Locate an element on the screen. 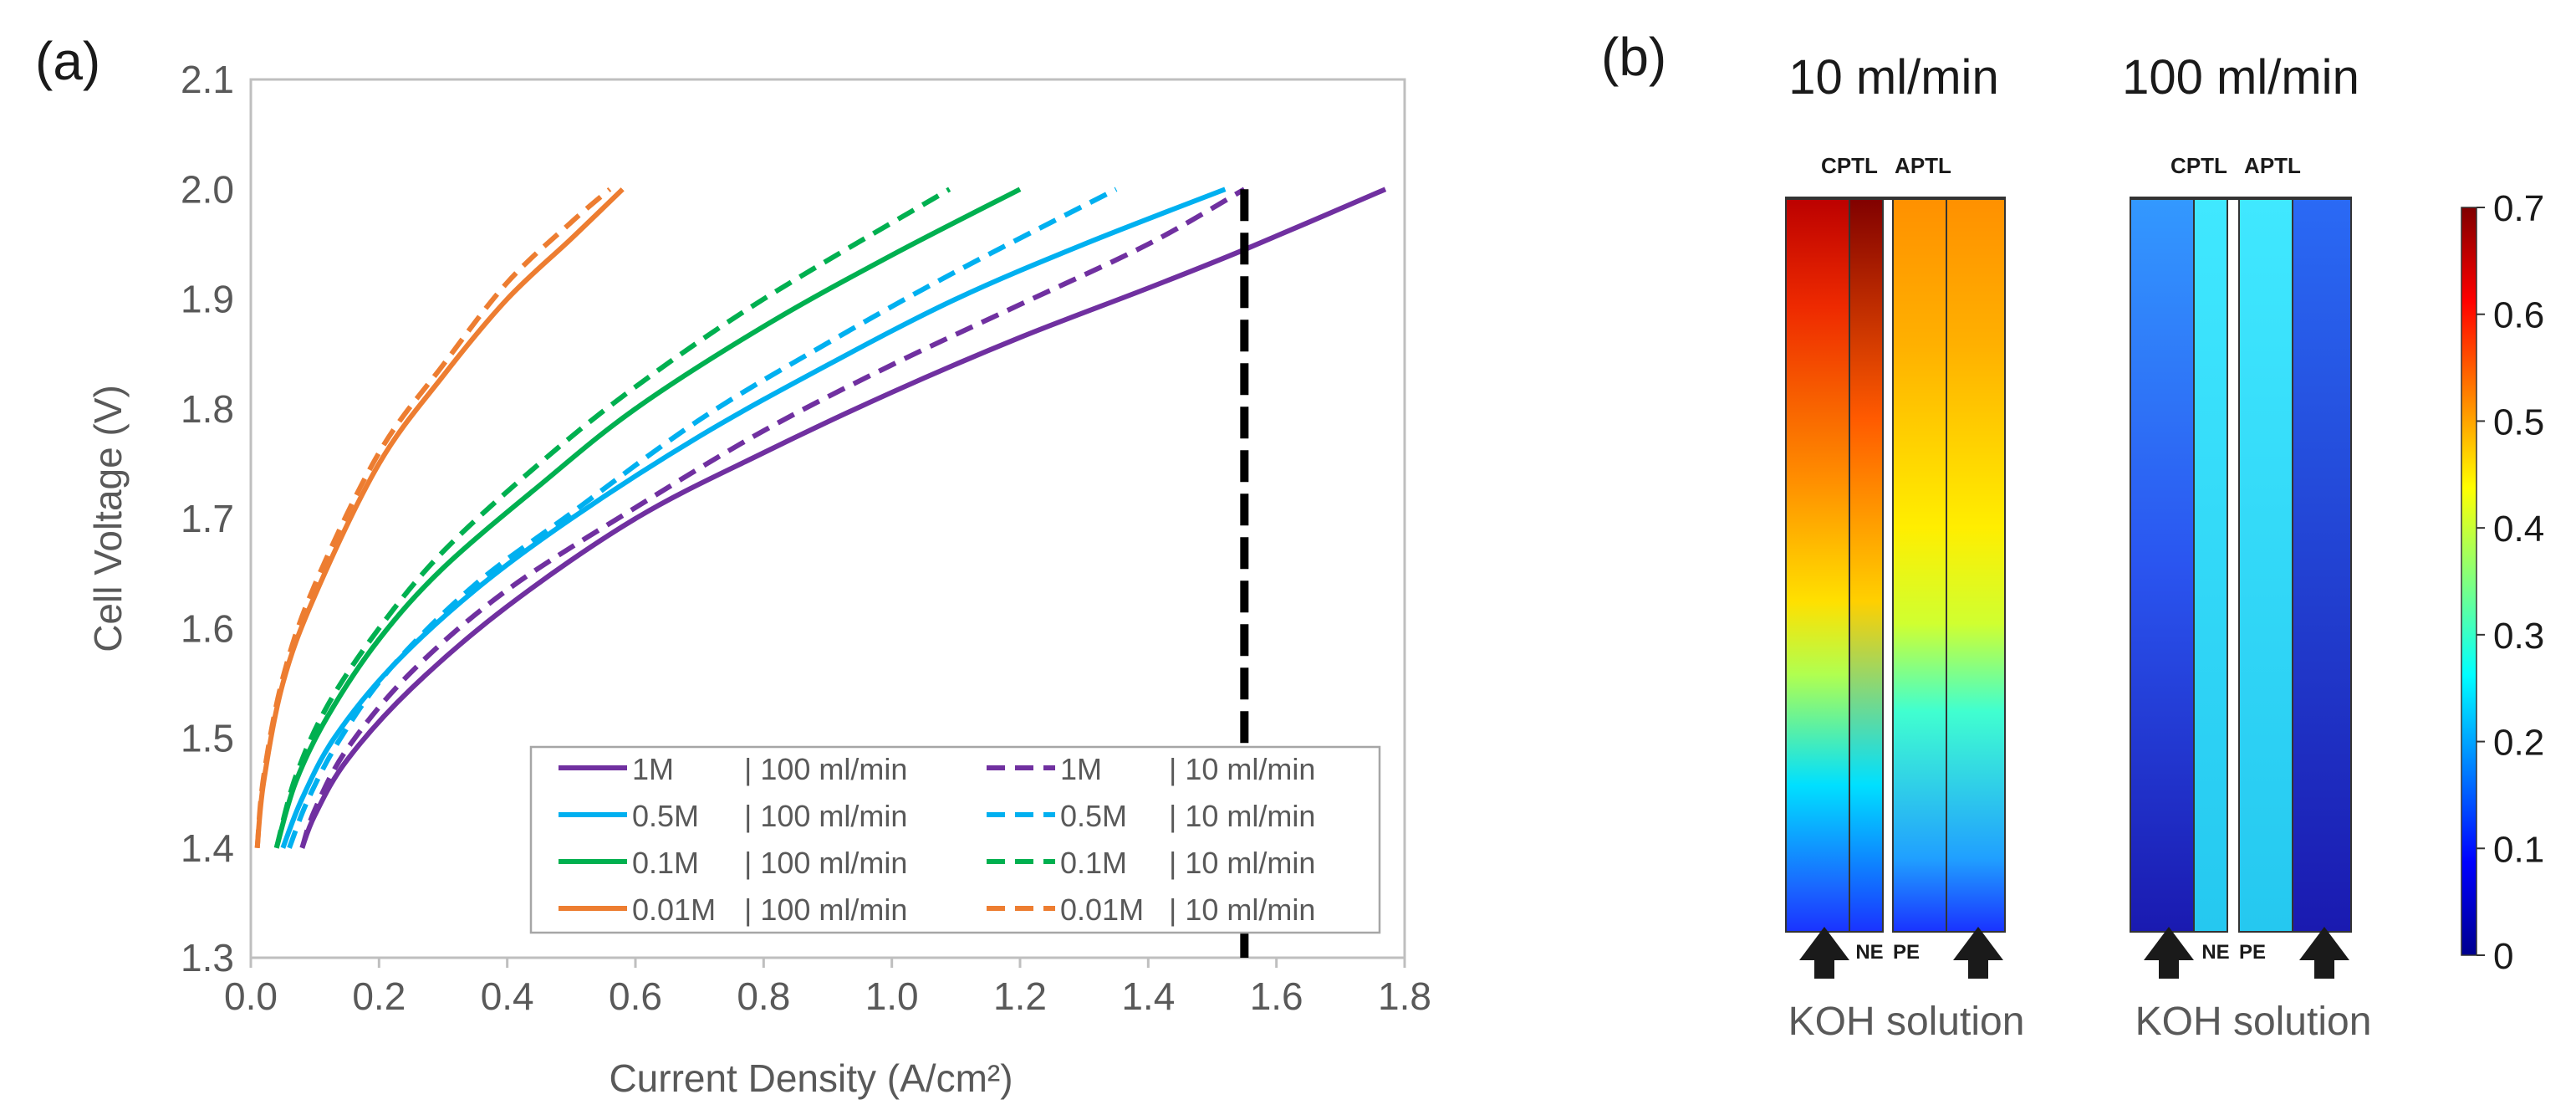 This screenshot has width=2576, height=1120. x-tick-label: 1.8 is located at coordinates (1405, 996).